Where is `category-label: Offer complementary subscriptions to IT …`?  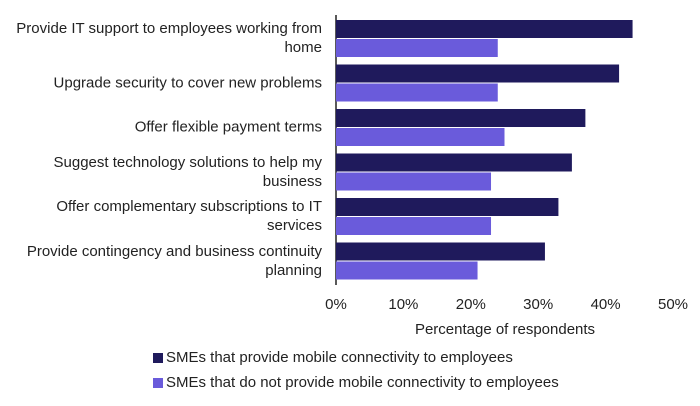 category-label: Offer complementary subscriptions to IT … is located at coordinates (189, 216).